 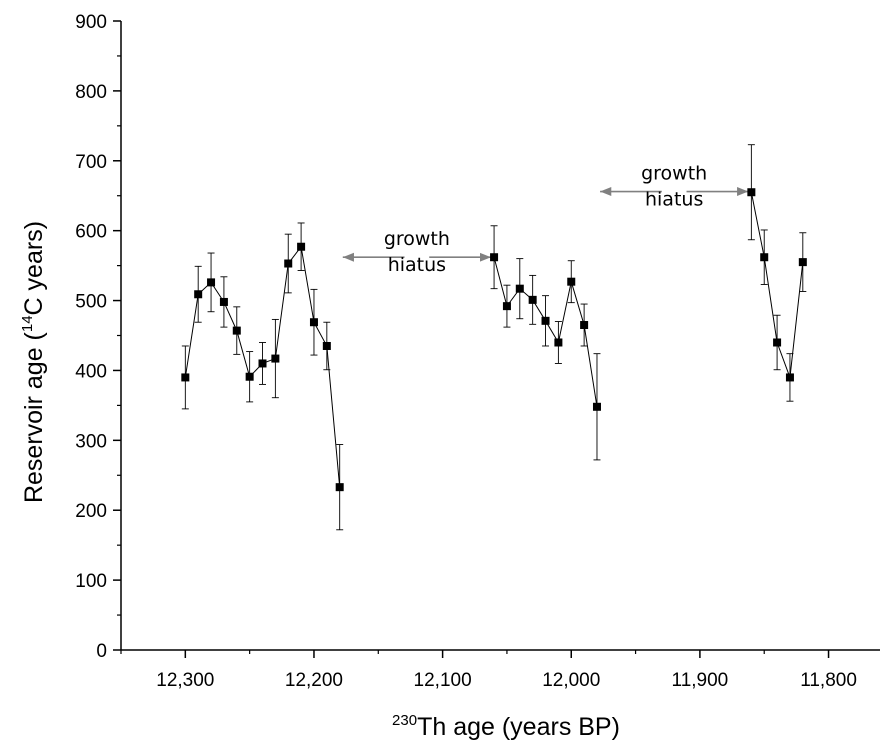 I want to click on x-tick-label: 11,800, so click(x=828, y=680).